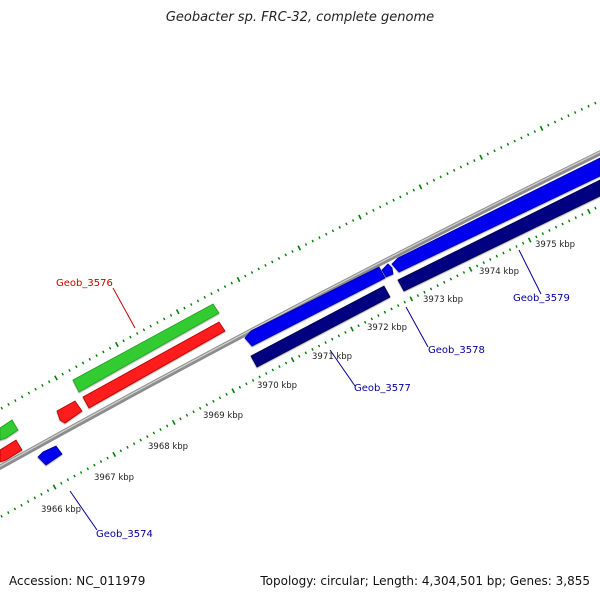 This screenshot has width=600, height=605. Describe the element at coordinates (498, 235) in the screenshot. I see `geob-3579-gene-arrow` at that location.